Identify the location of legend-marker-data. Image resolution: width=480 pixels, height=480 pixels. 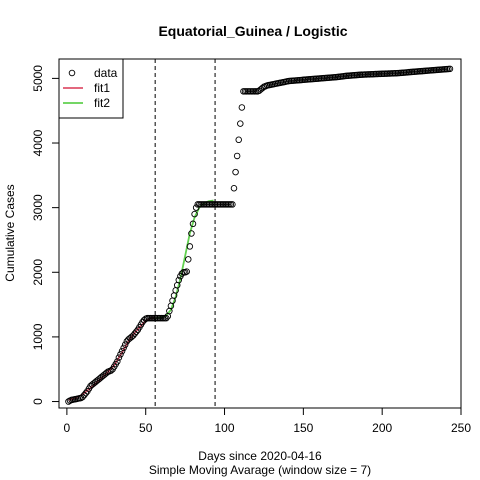
(72, 73).